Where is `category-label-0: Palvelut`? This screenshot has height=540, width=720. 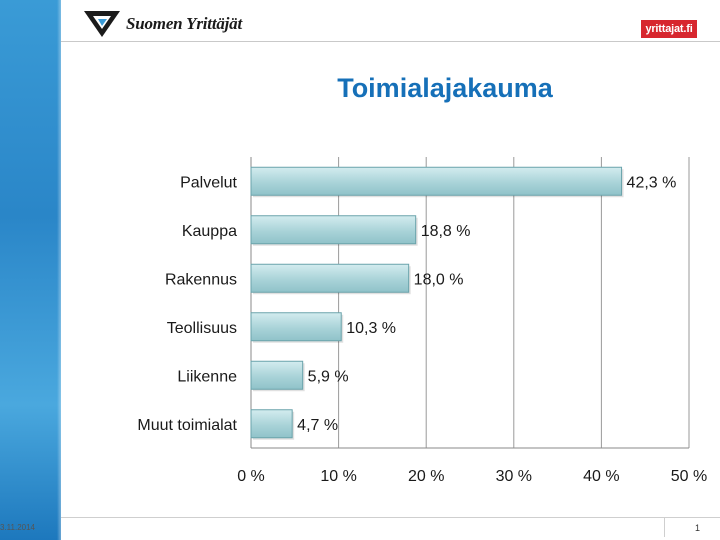 category-label-0: Palvelut is located at coordinates (208, 182).